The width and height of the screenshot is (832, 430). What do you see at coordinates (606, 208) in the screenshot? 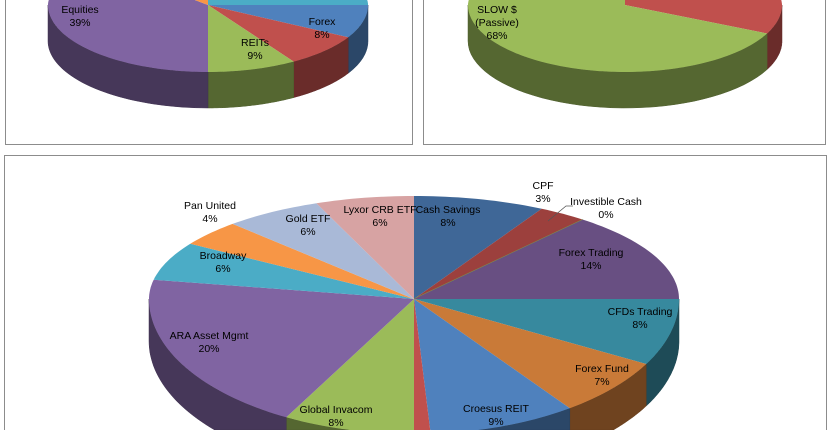
I see `label-investible-cash: Investible Cash 0%` at bounding box center [606, 208].